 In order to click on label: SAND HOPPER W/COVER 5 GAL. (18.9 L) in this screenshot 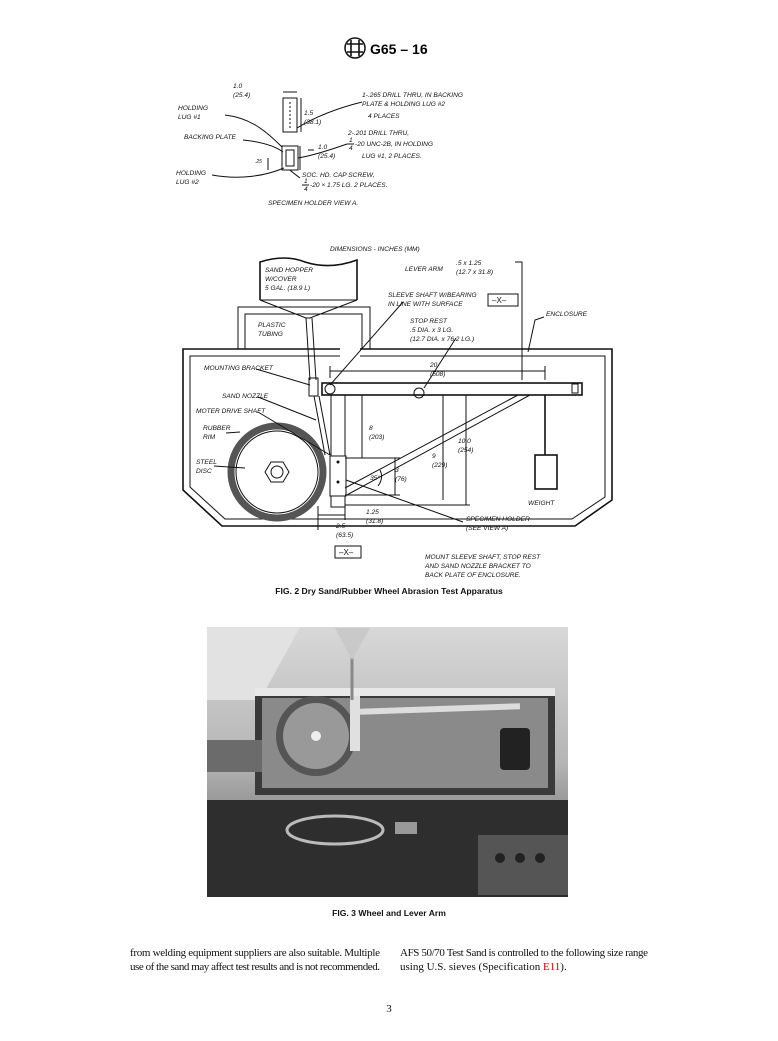, I will do `click(289, 279)`.